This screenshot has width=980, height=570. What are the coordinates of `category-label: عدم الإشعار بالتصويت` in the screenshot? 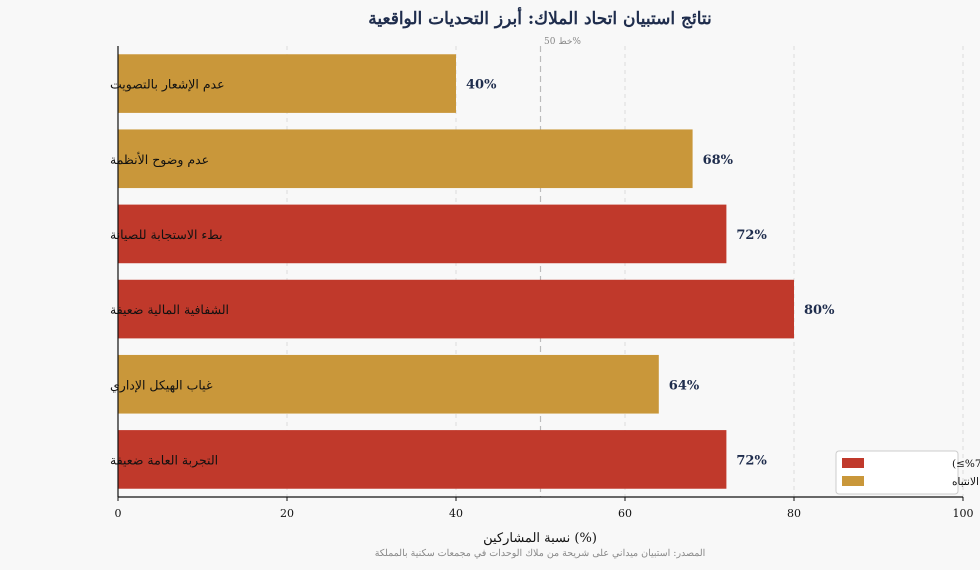 It's located at (167, 85).